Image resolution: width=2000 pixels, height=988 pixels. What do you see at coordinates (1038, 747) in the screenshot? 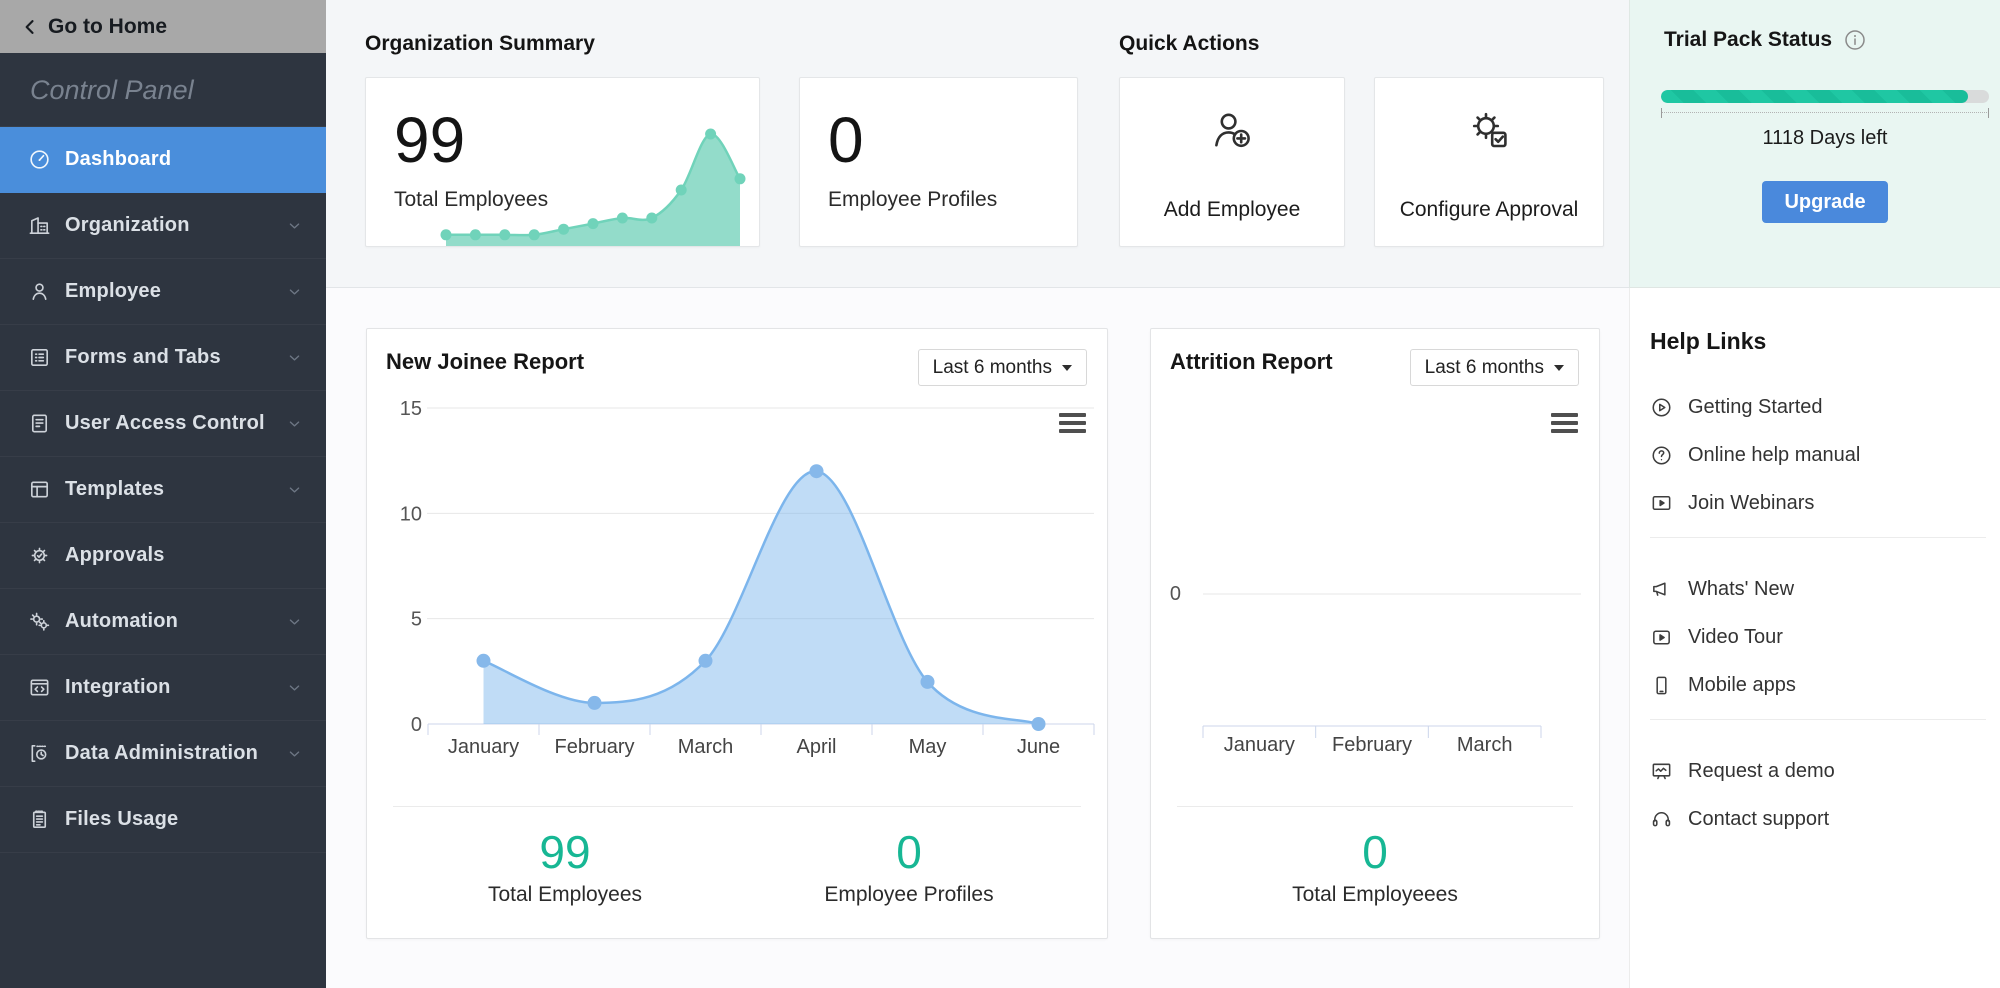
I see `svg-text: June` at bounding box center [1038, 747].